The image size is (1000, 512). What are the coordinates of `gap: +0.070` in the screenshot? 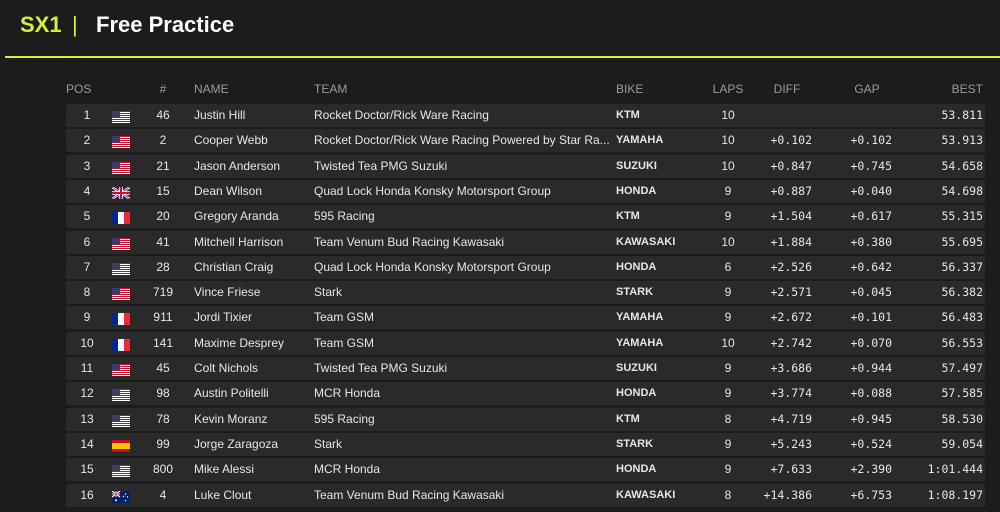 It's located at (871, 342).